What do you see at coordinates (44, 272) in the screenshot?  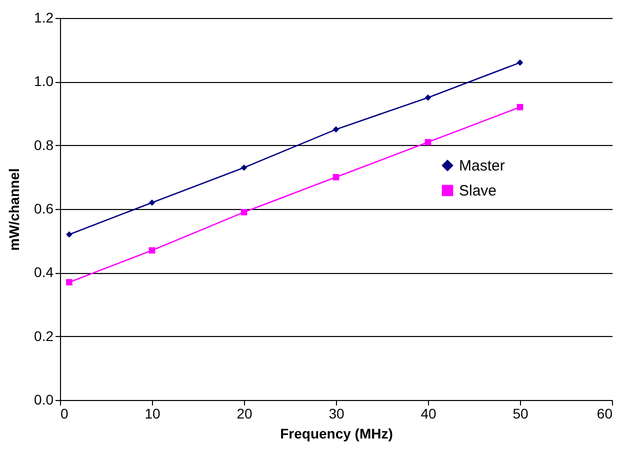 I see `y-tick-label: 0.4` at bounding box center [44, 272].